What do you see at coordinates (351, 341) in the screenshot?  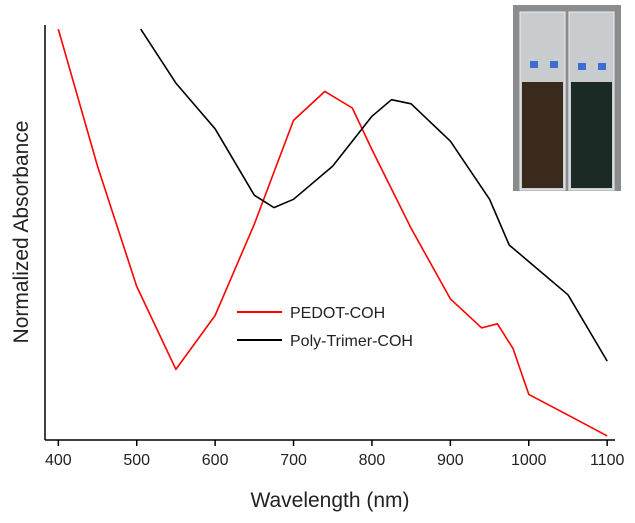 I see `legend-label: Poly-Trimer-COH` at bounding box center [351, 341].